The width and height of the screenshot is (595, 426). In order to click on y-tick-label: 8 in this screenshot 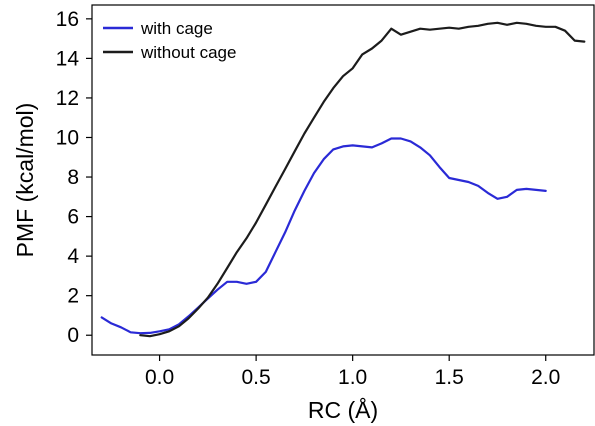, I will do `click(73, 177)`.